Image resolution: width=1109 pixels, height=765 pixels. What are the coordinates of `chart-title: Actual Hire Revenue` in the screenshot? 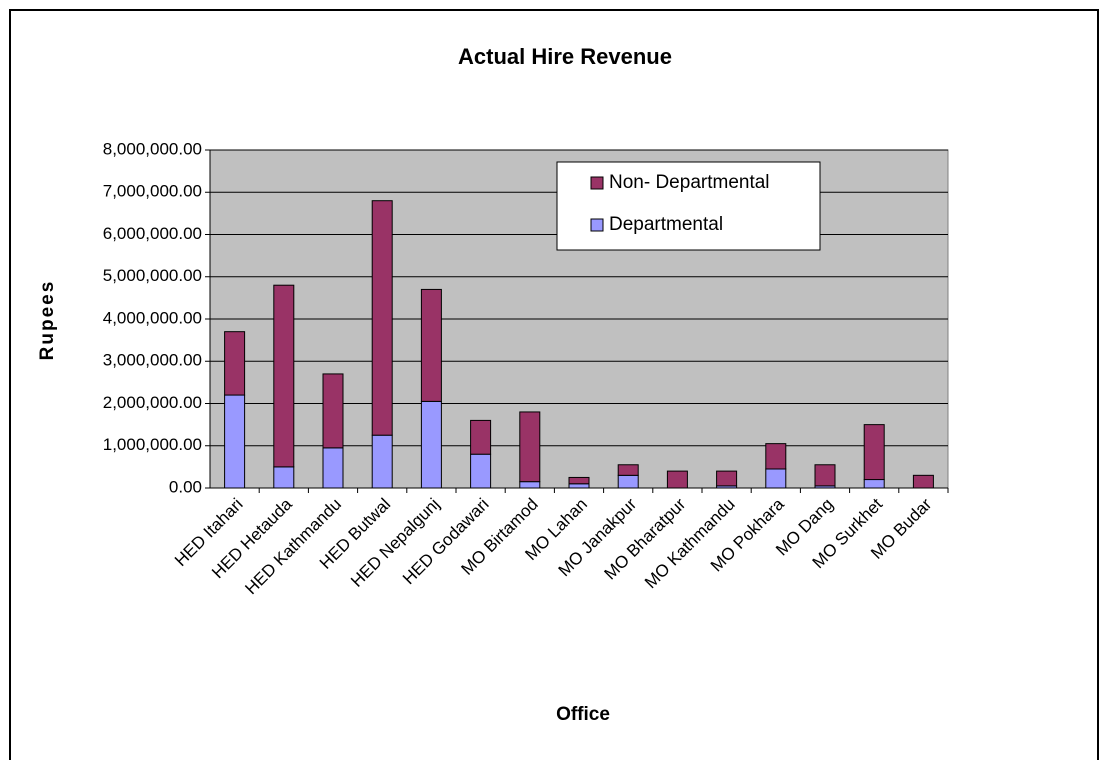 It's located at (565, 56).